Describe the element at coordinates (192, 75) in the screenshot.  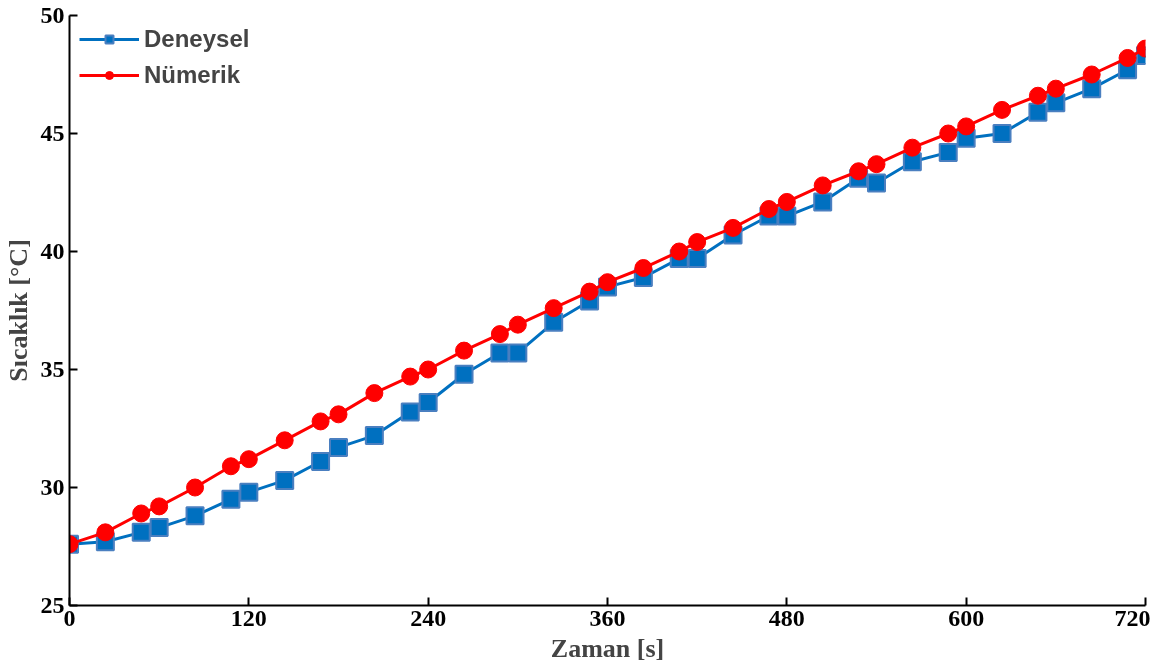
I see `legend-label: Nümerik` at that location.